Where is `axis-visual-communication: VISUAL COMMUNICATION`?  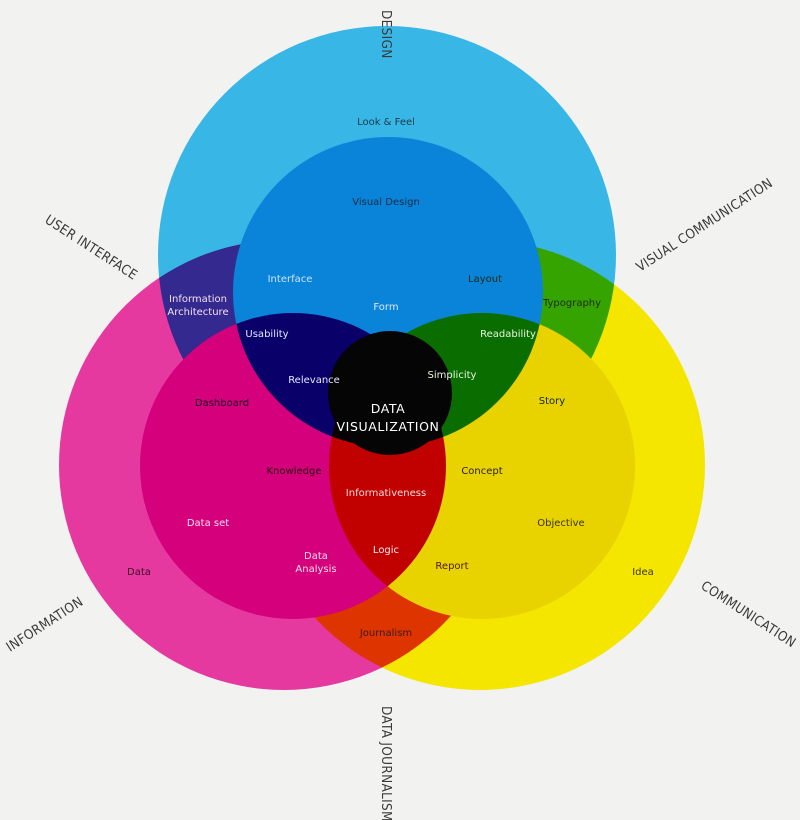
axis-visual-communication: VISUAL COMMUNICATION is located at coordinates (704, 225).